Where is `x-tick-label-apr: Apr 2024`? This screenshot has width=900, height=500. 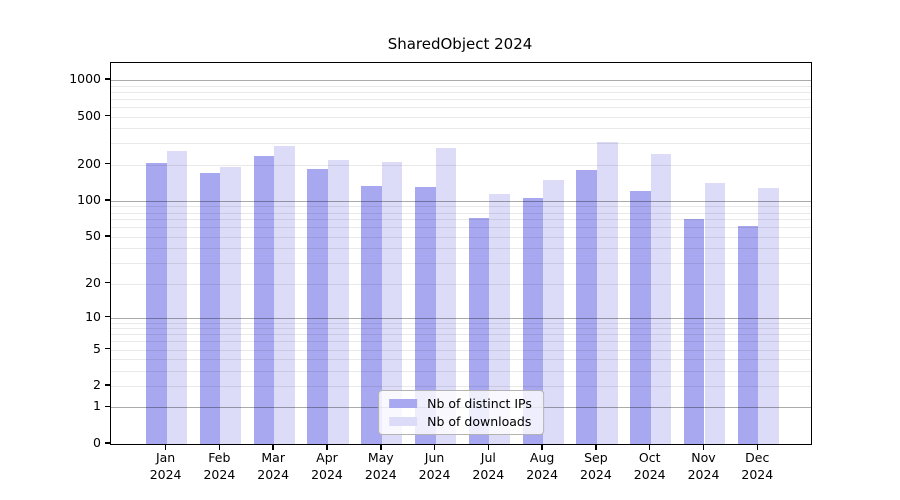 x-tick-label-apr: Apr 2024 is located at coordinates (327, 466).